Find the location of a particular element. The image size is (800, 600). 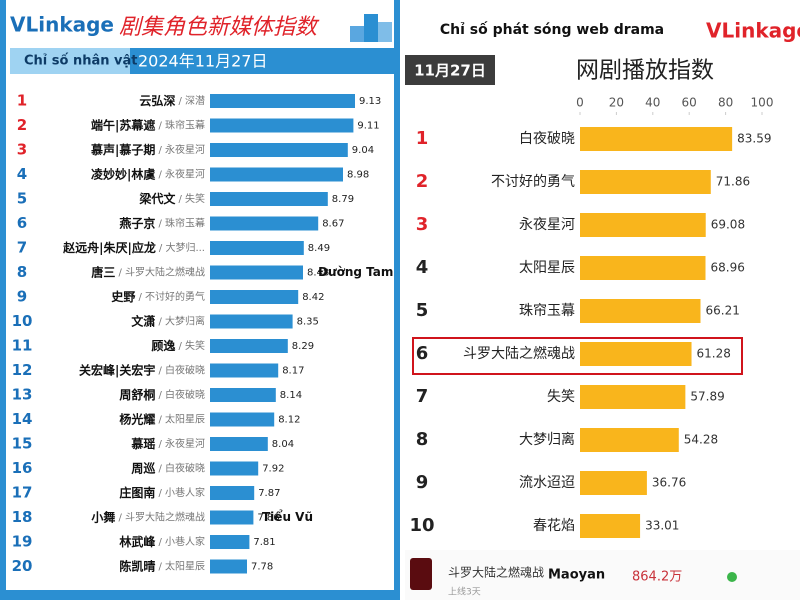

left-title: 剧集角色新媒体指数 is located at coordinates (219, 27).